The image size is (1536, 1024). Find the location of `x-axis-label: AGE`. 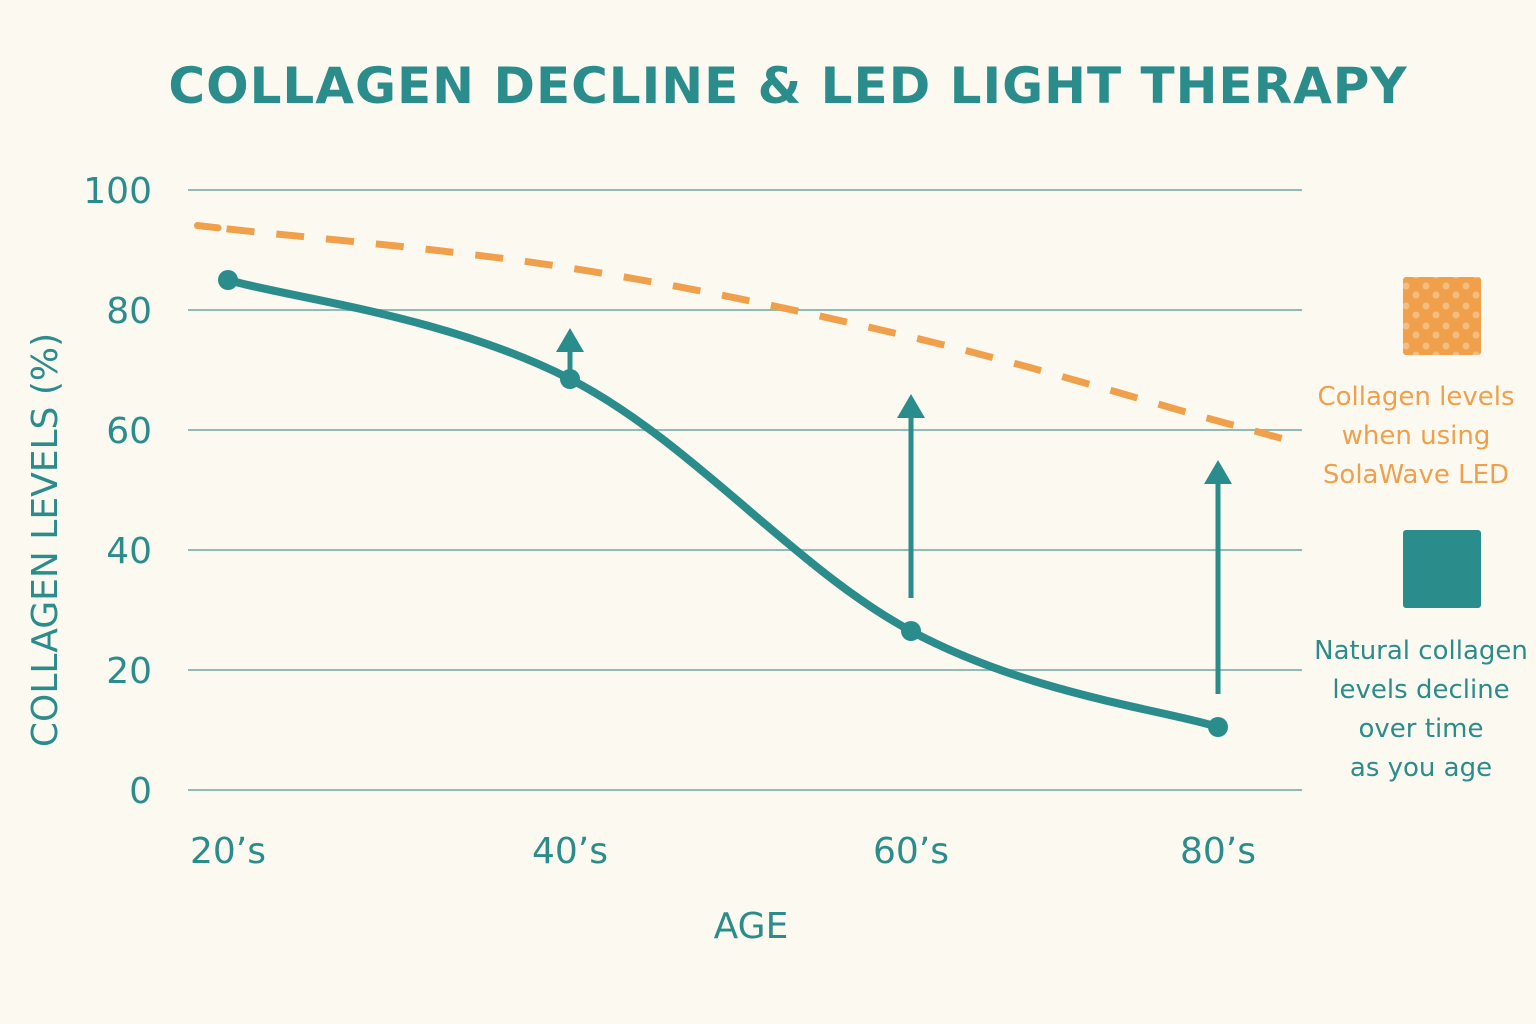

x-axis-label: AGE is located at coordinates (751, 926).